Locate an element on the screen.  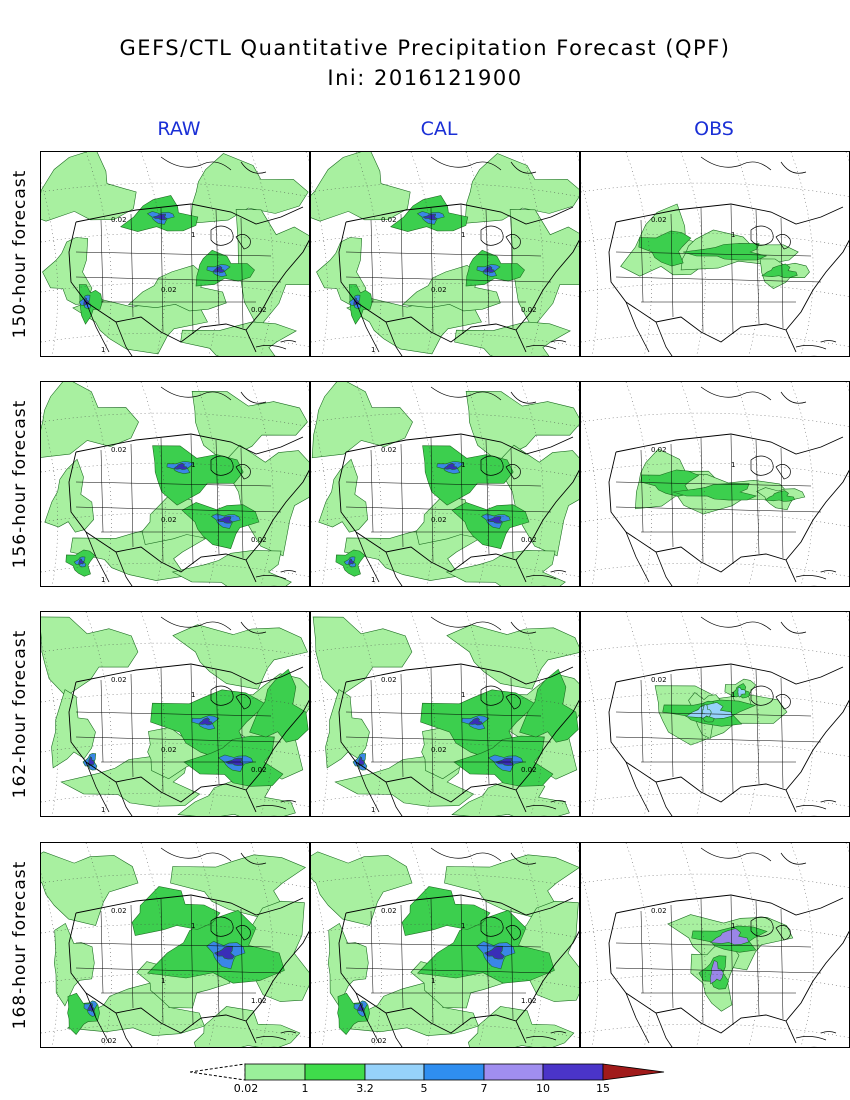
legend-lower-arrow is located at coordinates (218, 1072).